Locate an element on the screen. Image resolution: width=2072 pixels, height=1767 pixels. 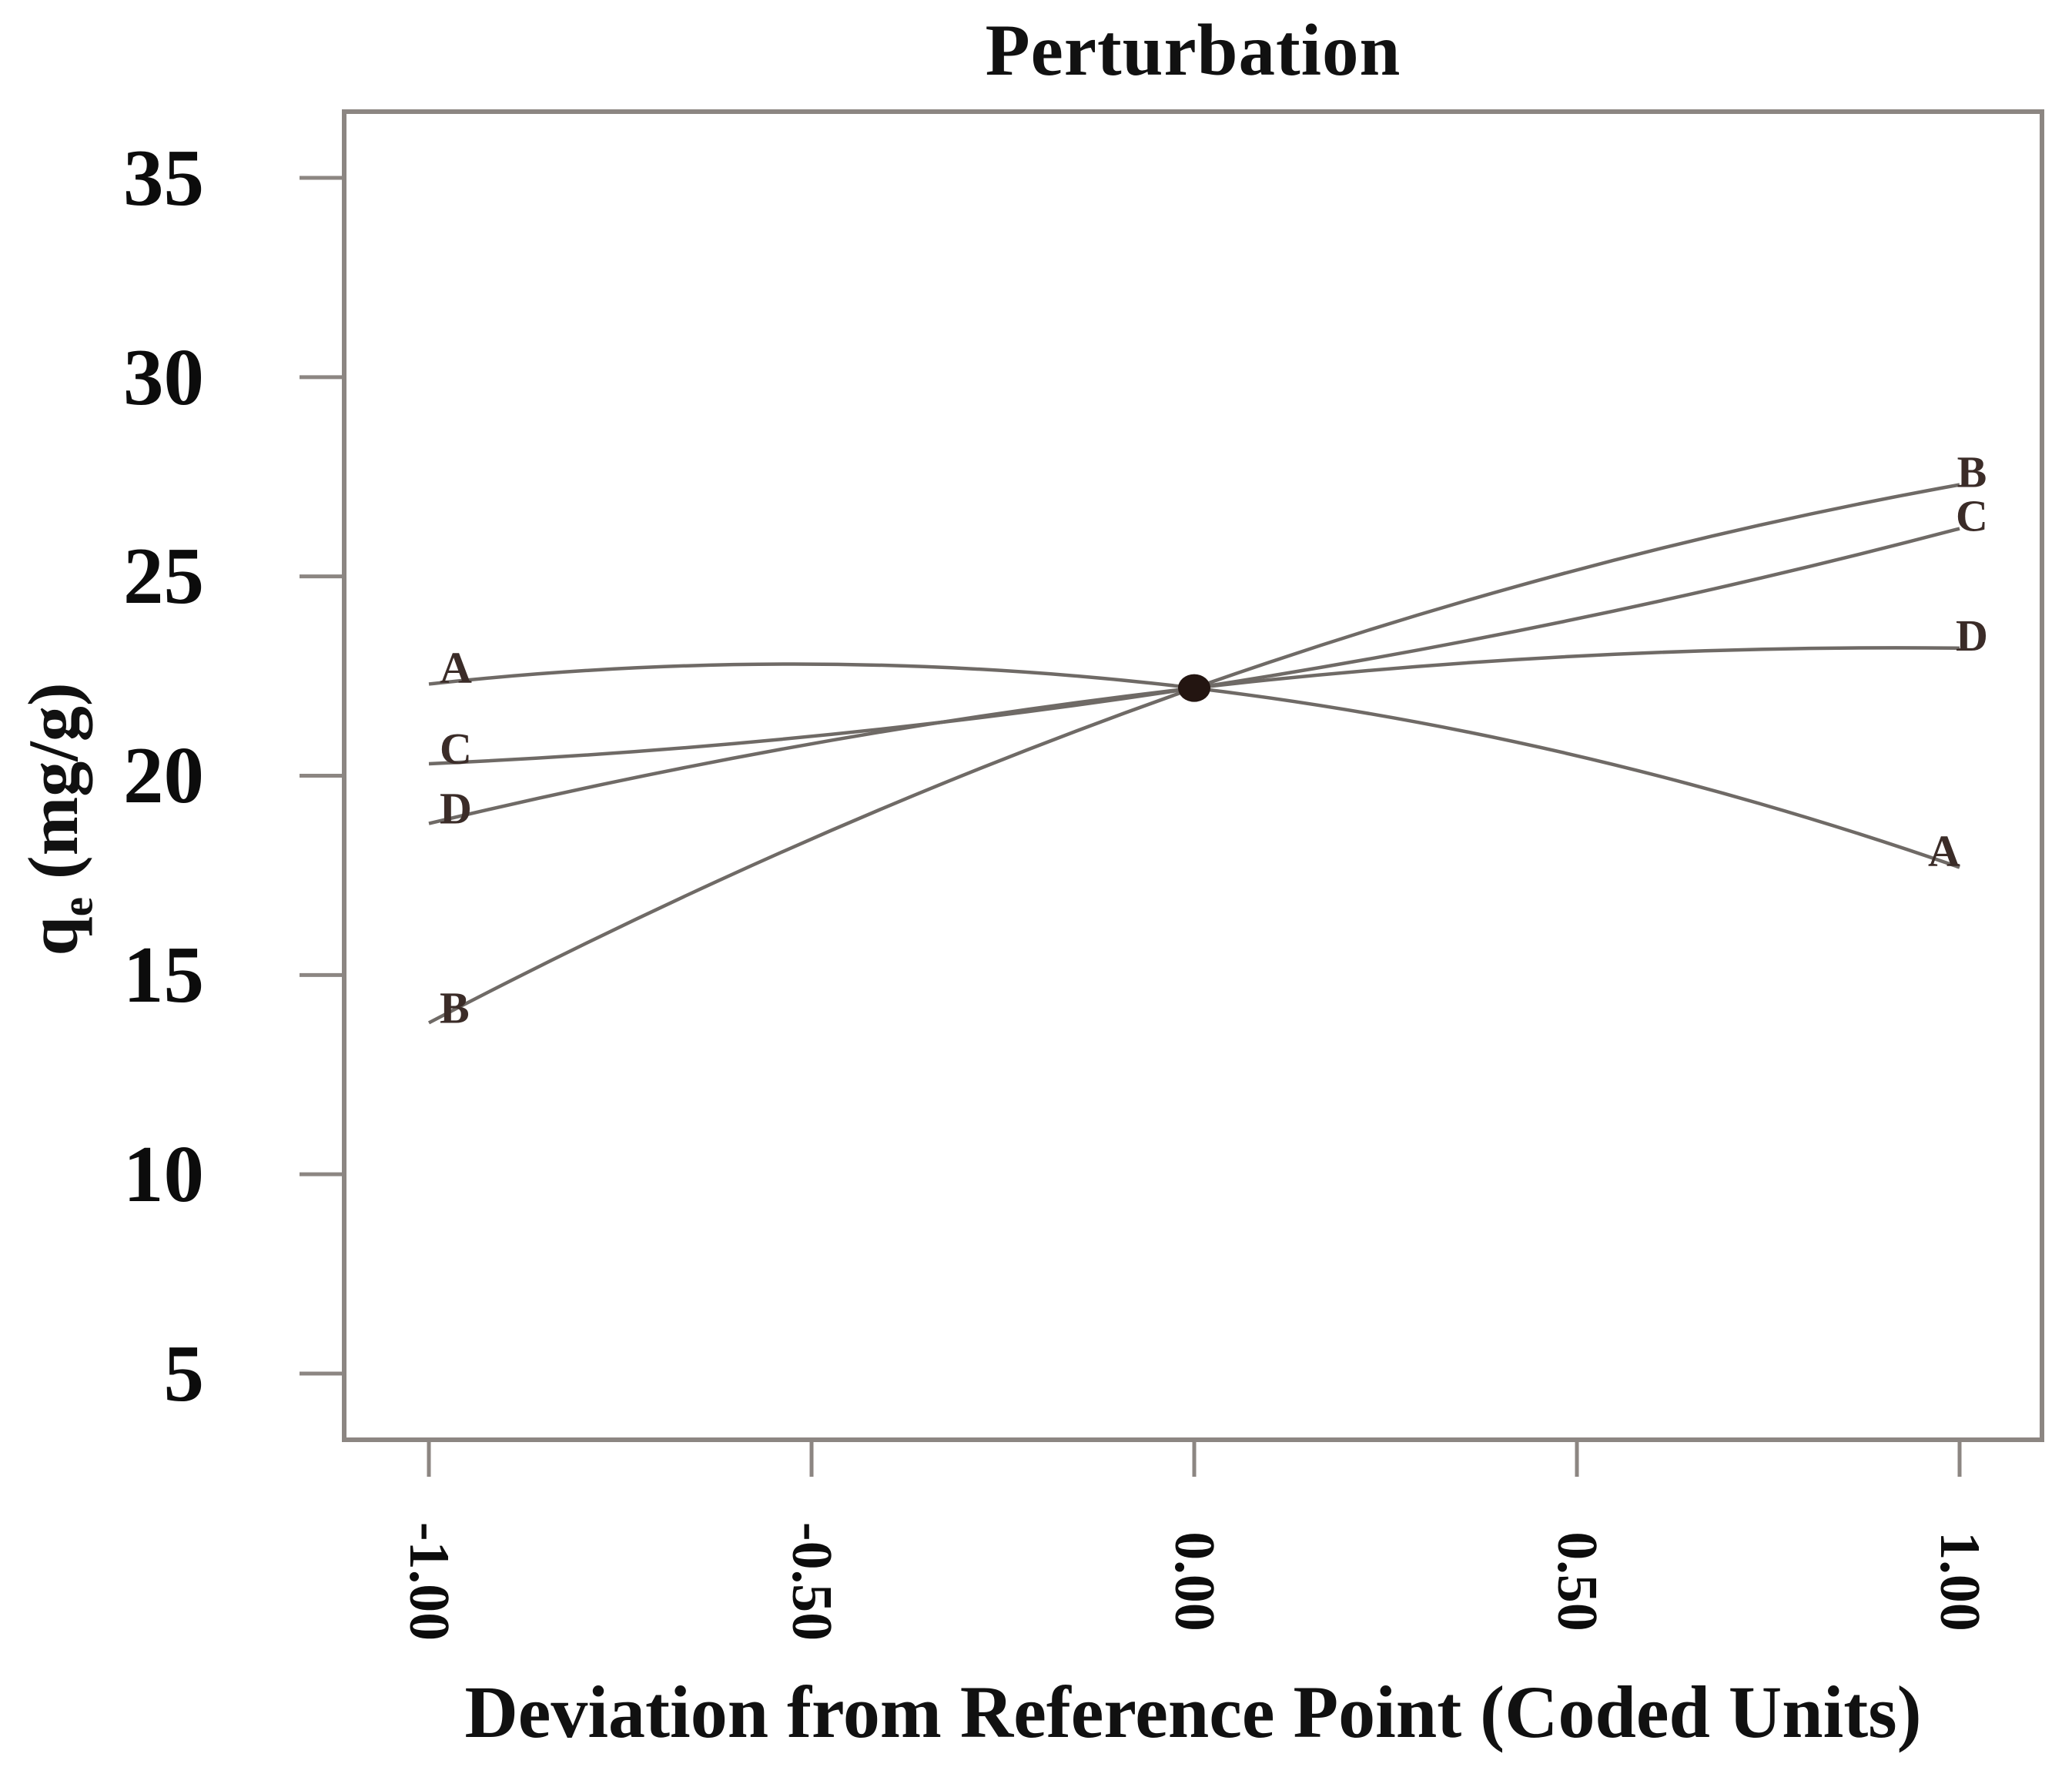
y-tick-label-10: 10 is located at coordinates (164, 1174).